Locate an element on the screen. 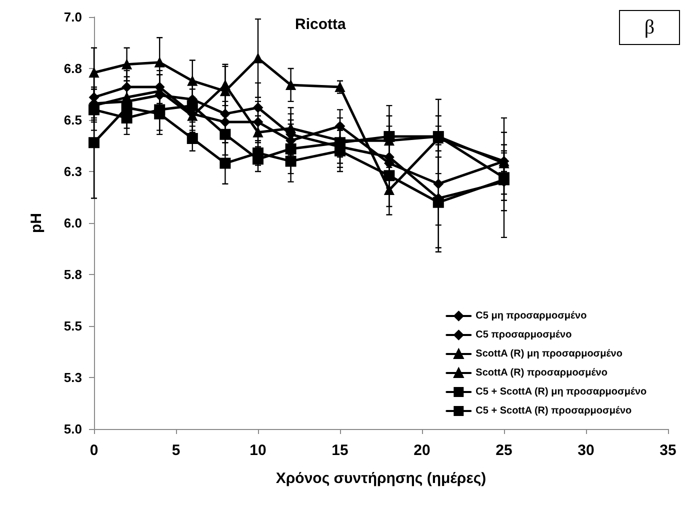 This screenshot has width=692, height=521. y-tick-label: 5.3 is located at coordinates (73, 377).